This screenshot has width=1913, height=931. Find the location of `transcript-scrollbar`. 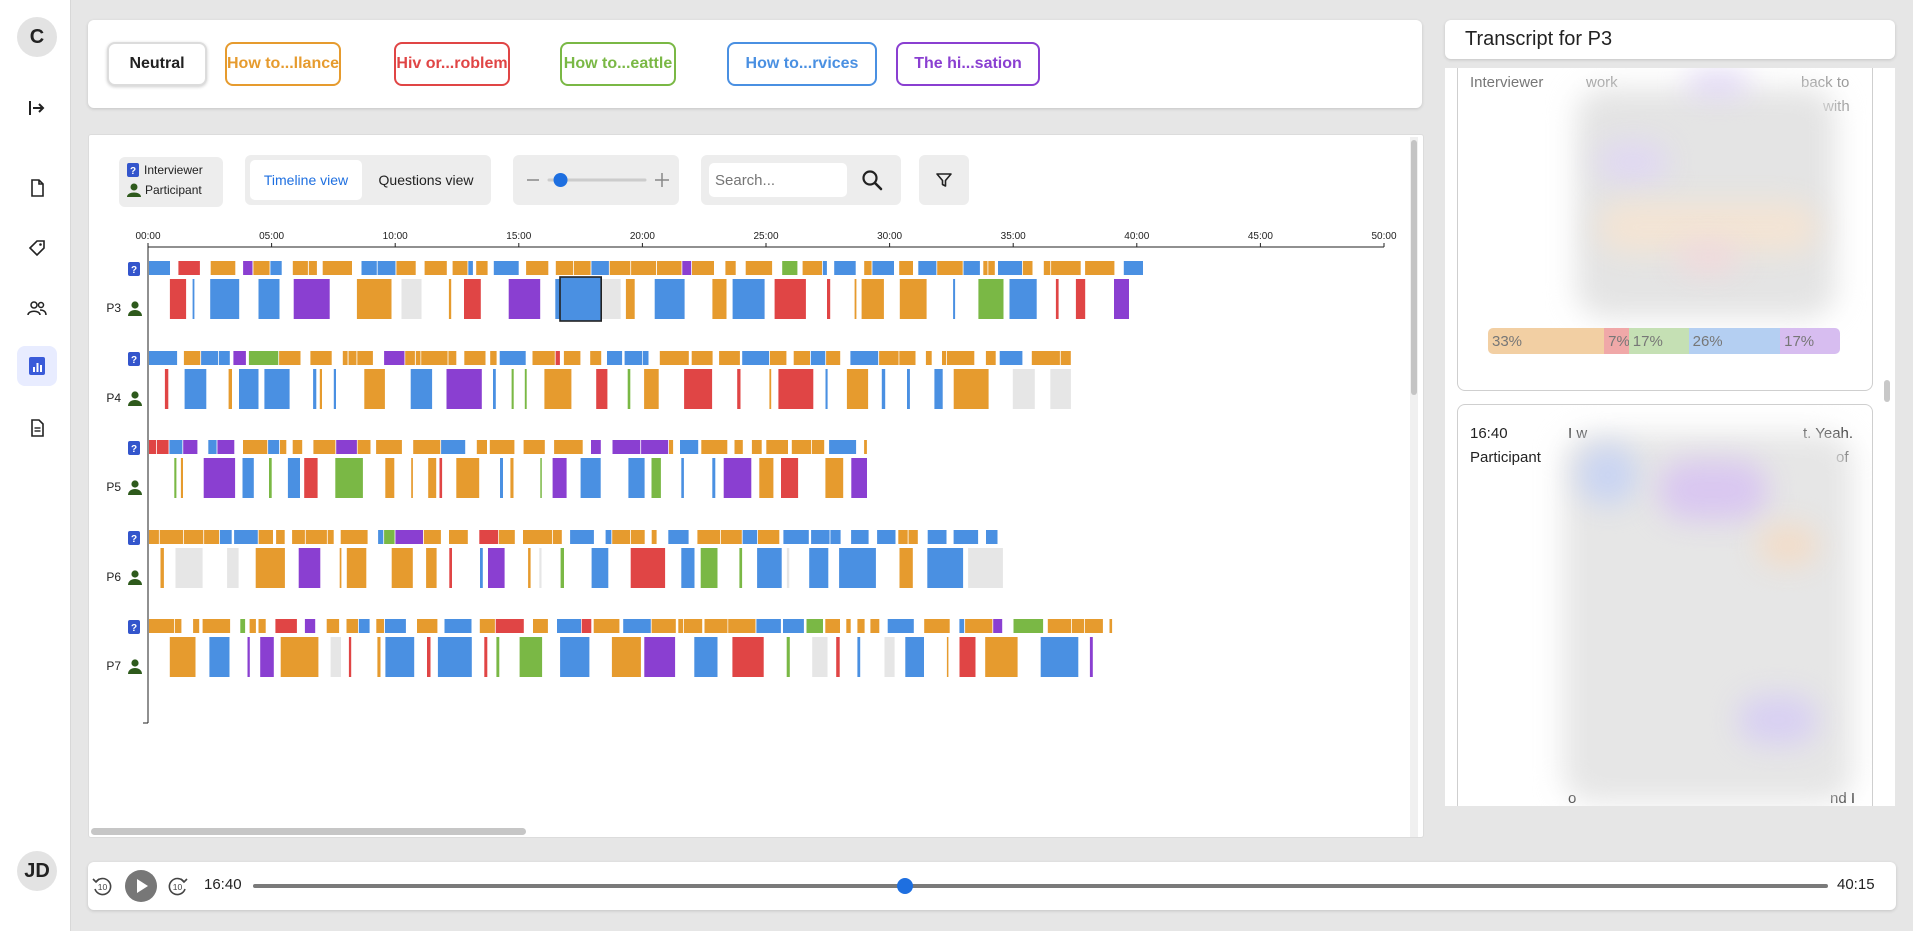

transcript-scrollbar is located at coordinates (1887, 391).